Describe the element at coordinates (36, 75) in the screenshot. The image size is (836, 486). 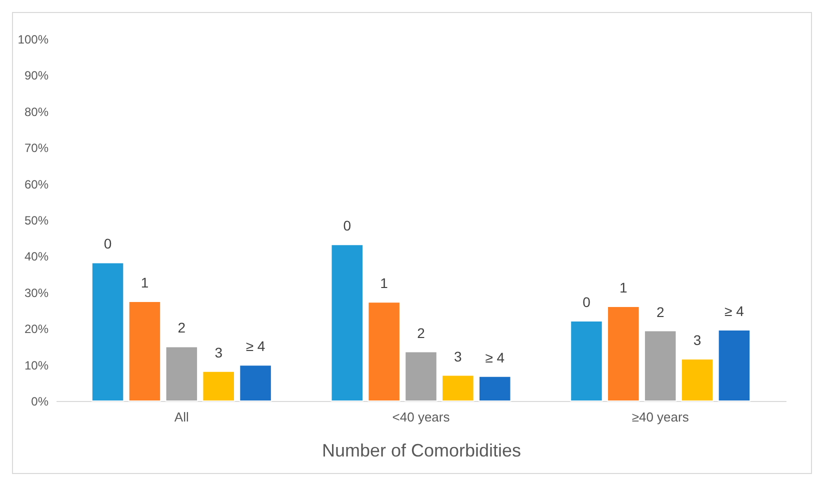
I see `y-tick-label: 90%` at that location.